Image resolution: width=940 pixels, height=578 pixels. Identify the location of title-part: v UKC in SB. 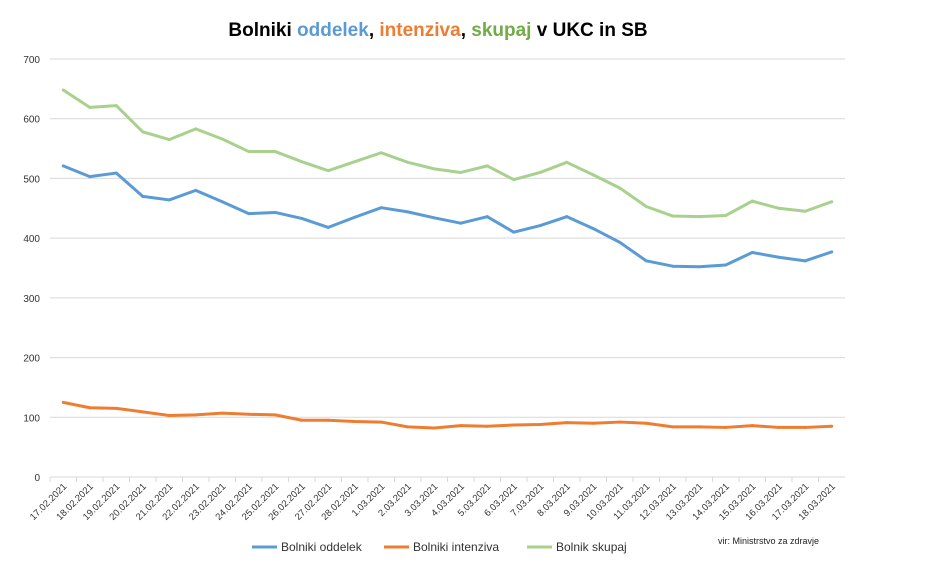
(589, 30).